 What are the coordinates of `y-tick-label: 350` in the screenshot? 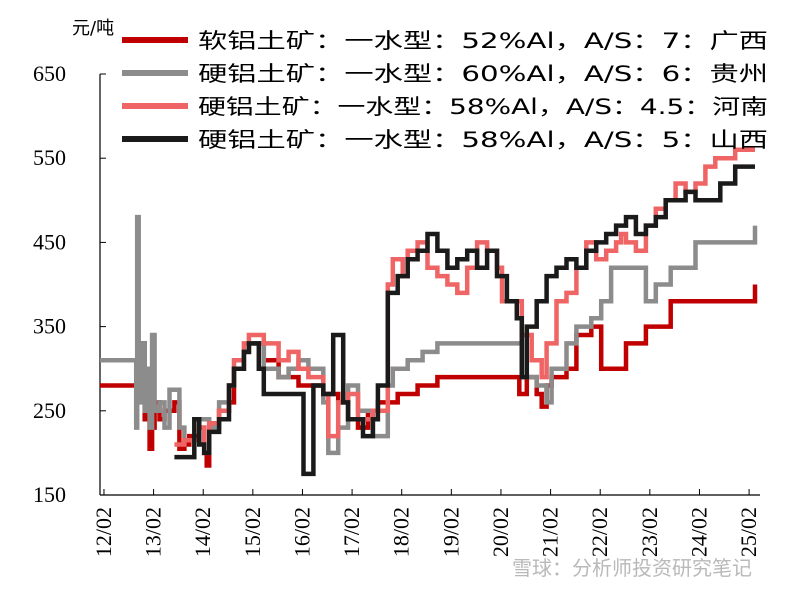 It's located at (49, 326).